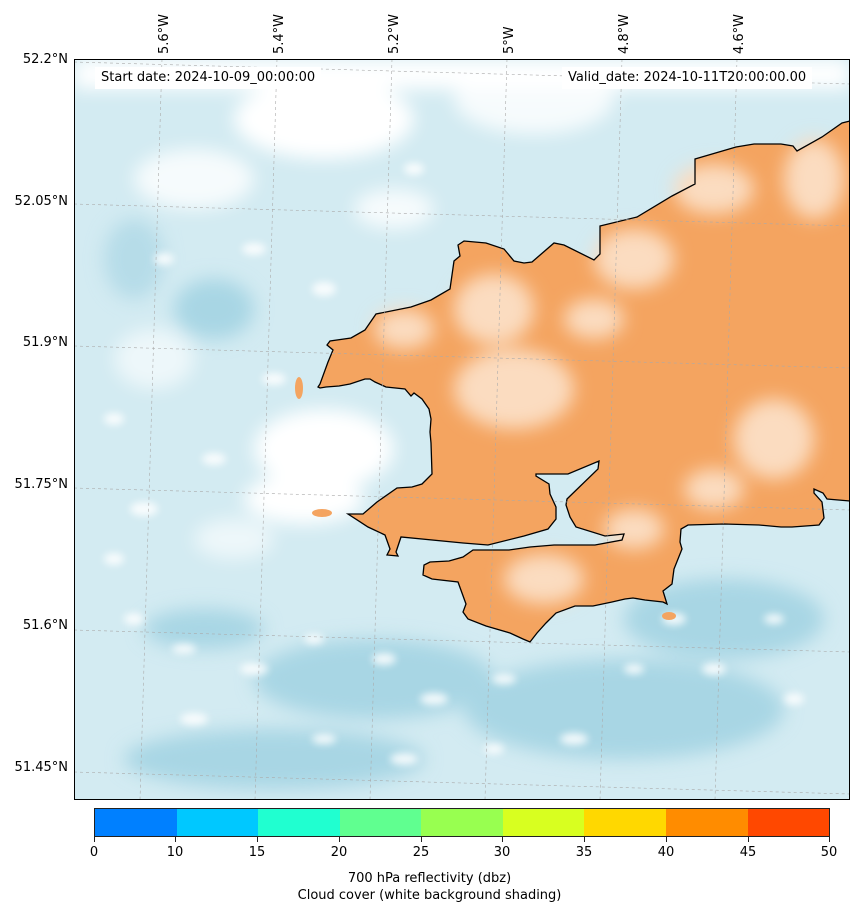 This screenshot has width=859, height=914. What do you see at coordinates (164, 33) in the screenshot?
I see `lon-label-5-6: 5.6°W` at bounding box center [164, 33].